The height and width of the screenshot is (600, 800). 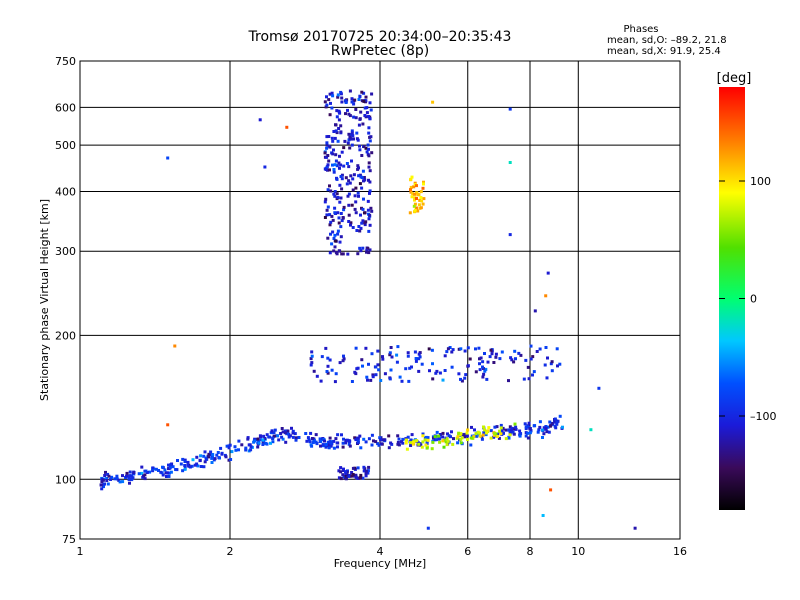 I want to click on y-tick-label: 600, so click(x=65, y=107).